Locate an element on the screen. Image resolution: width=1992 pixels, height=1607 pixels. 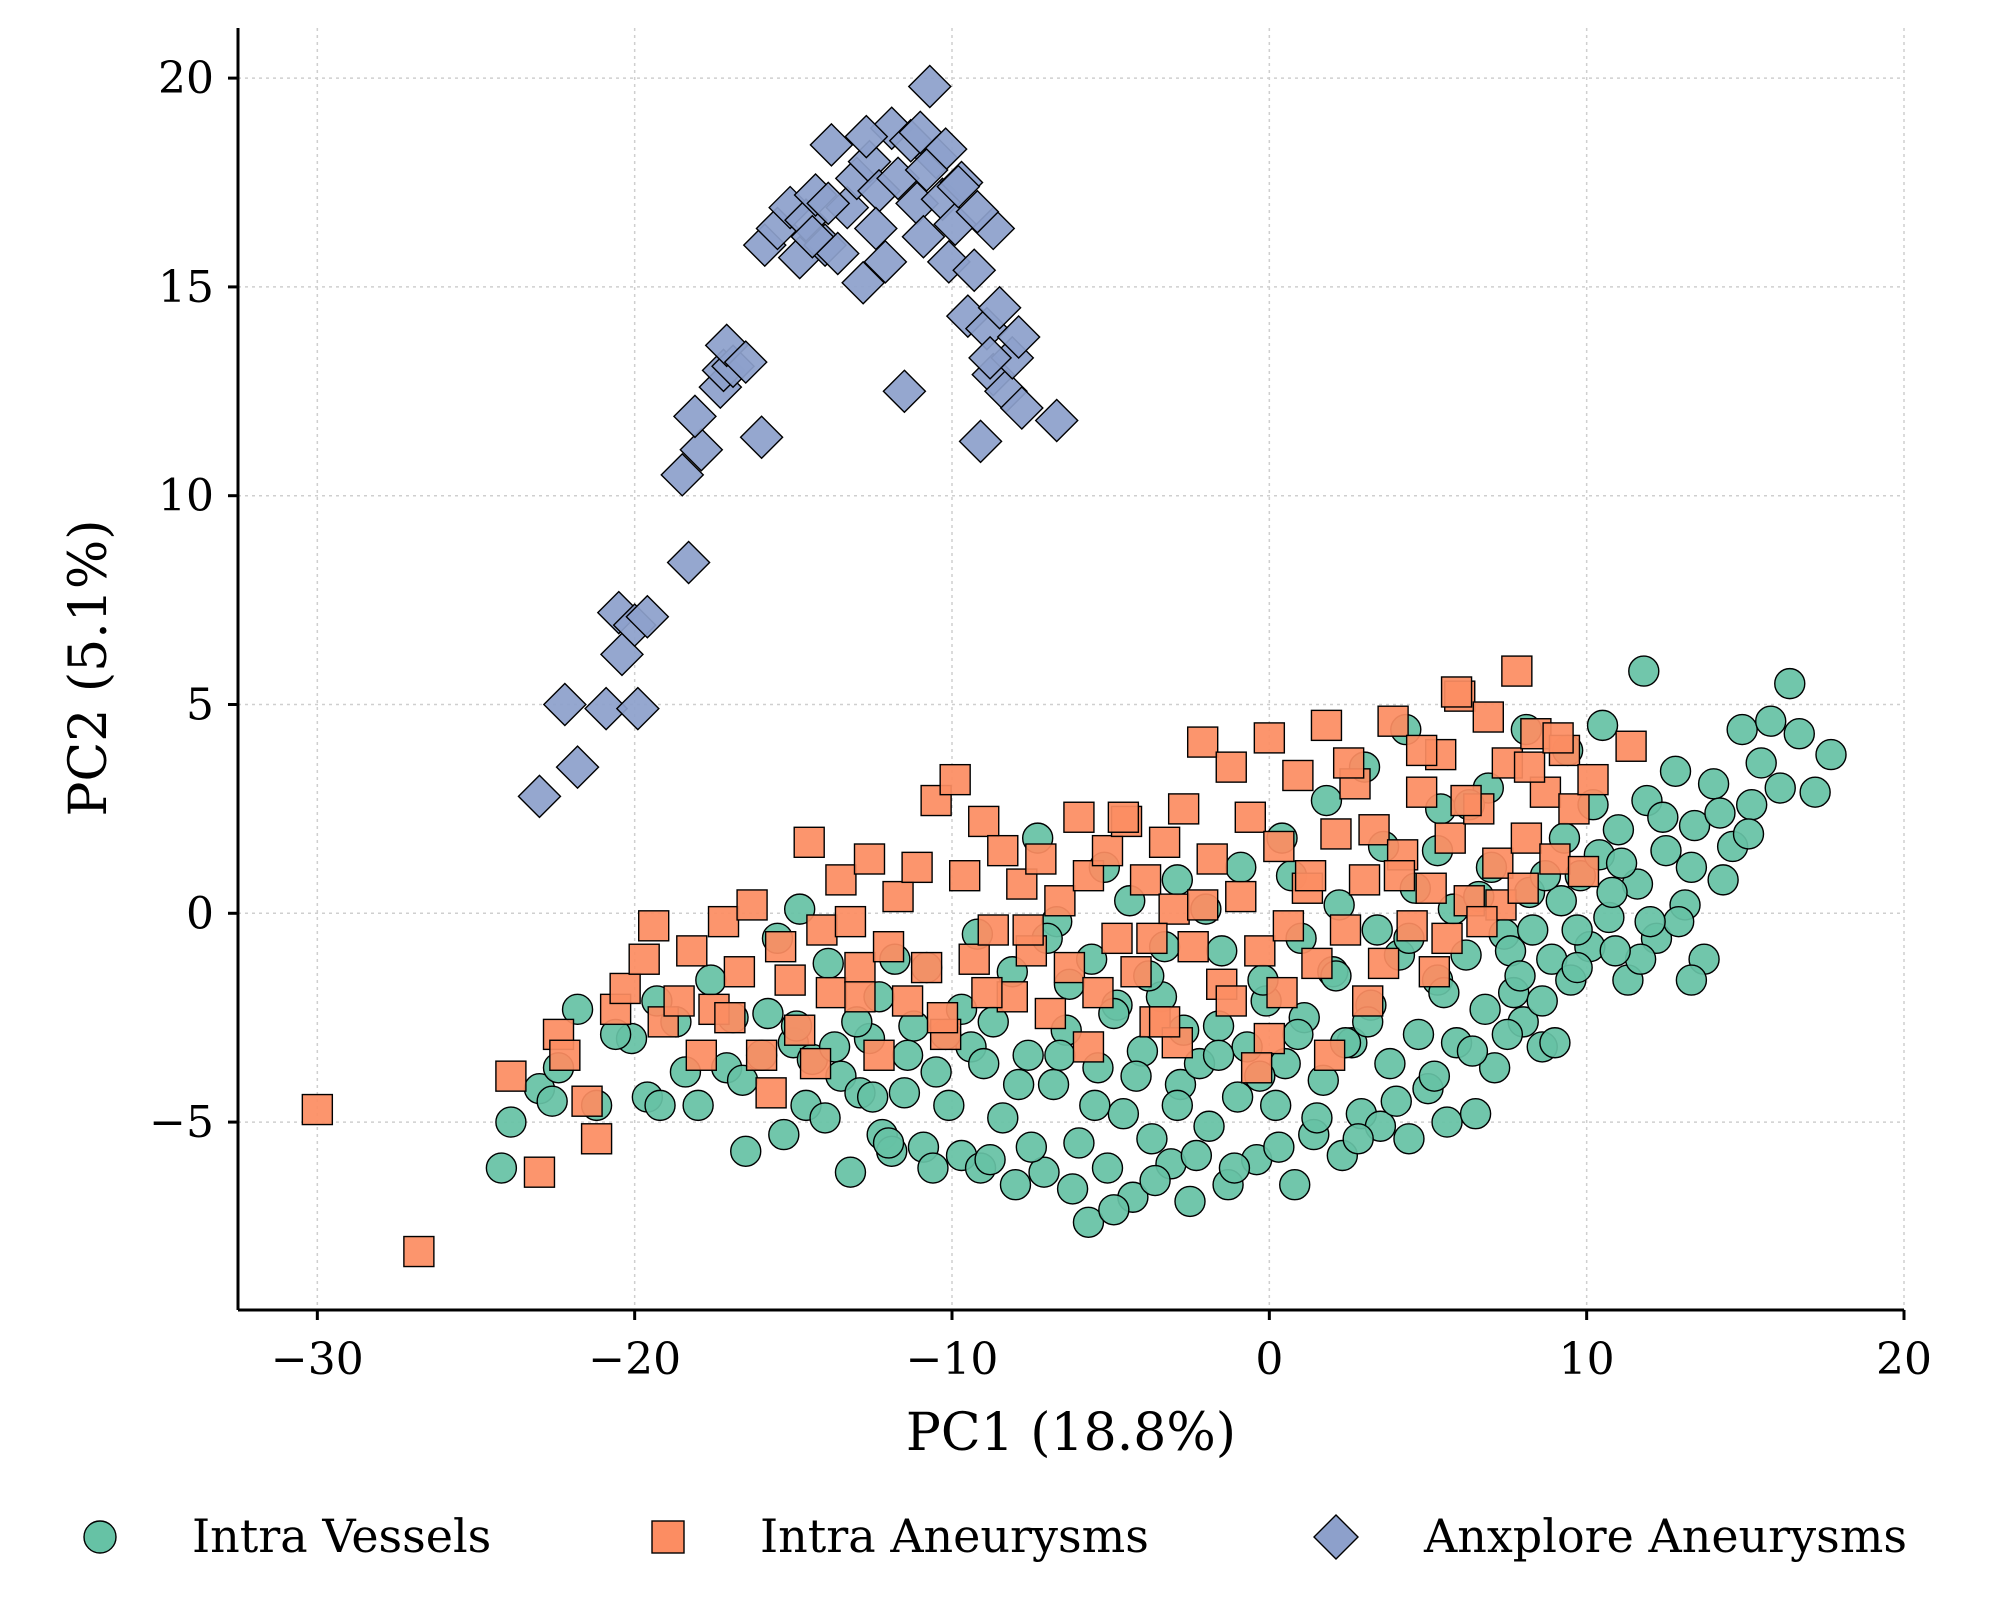
legend-item-intra-vessels: Intra Vessels is located at coordinates (287, 1536).